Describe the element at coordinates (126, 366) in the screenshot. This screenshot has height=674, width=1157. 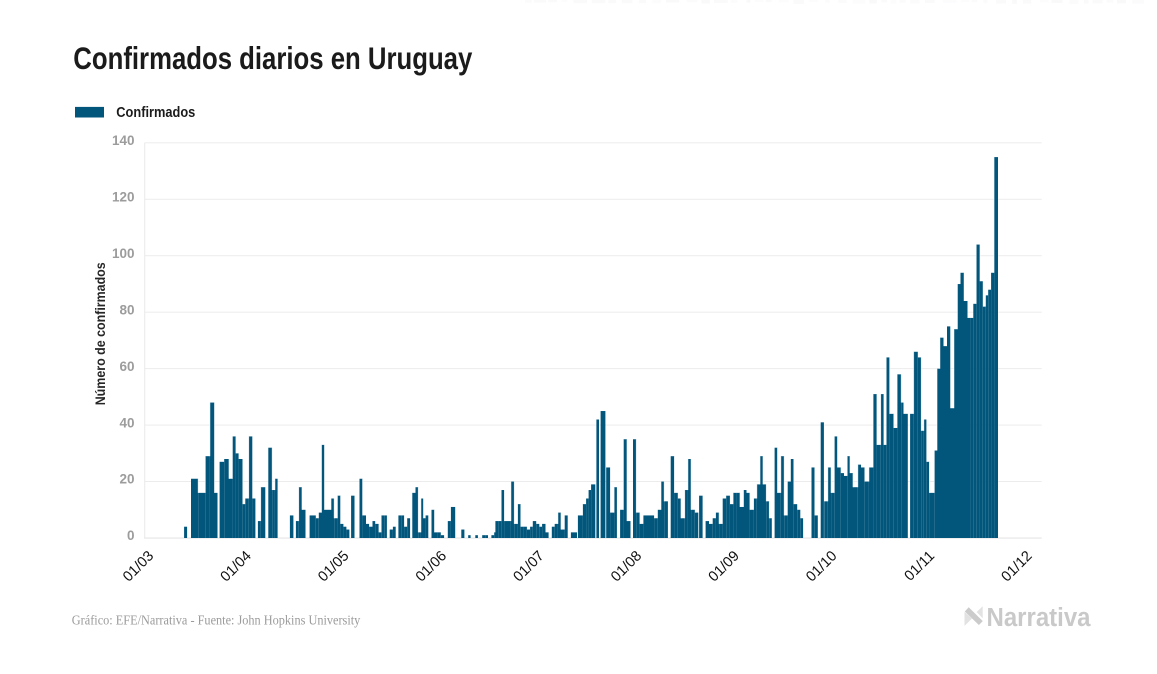
I see `svg-text: 60` at that location.